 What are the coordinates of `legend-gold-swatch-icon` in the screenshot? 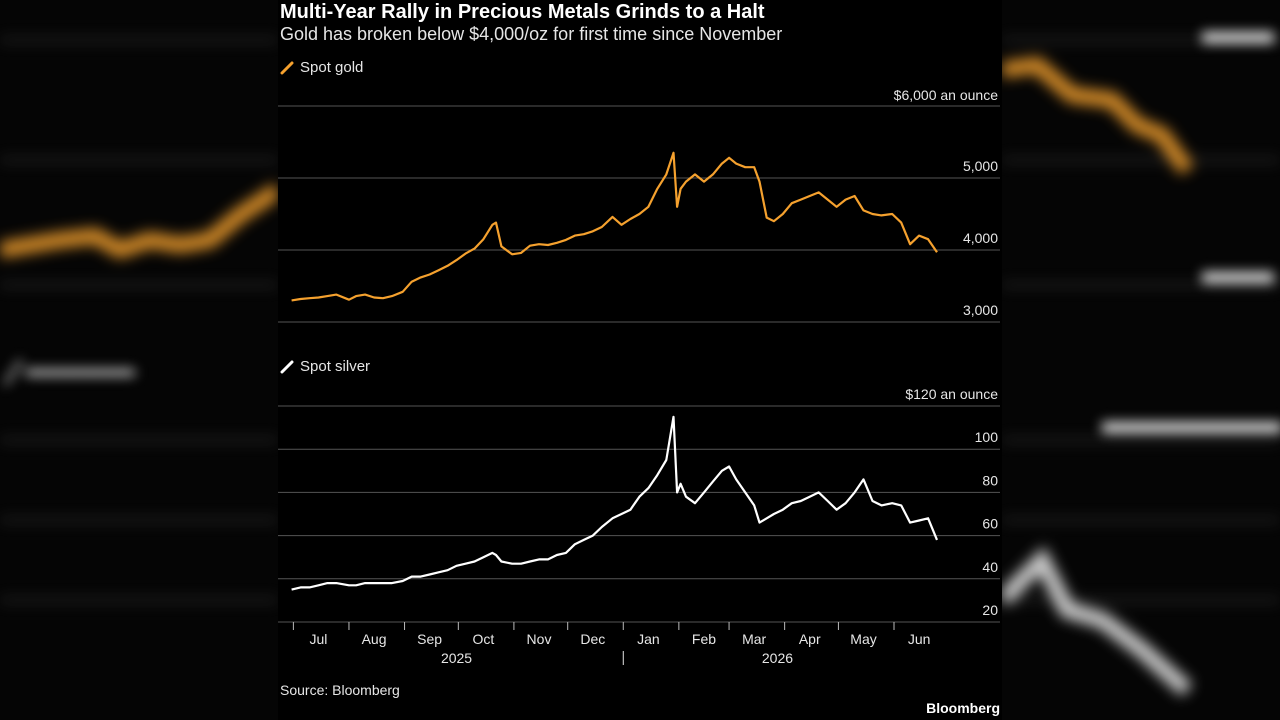 It's located at (287, 67).